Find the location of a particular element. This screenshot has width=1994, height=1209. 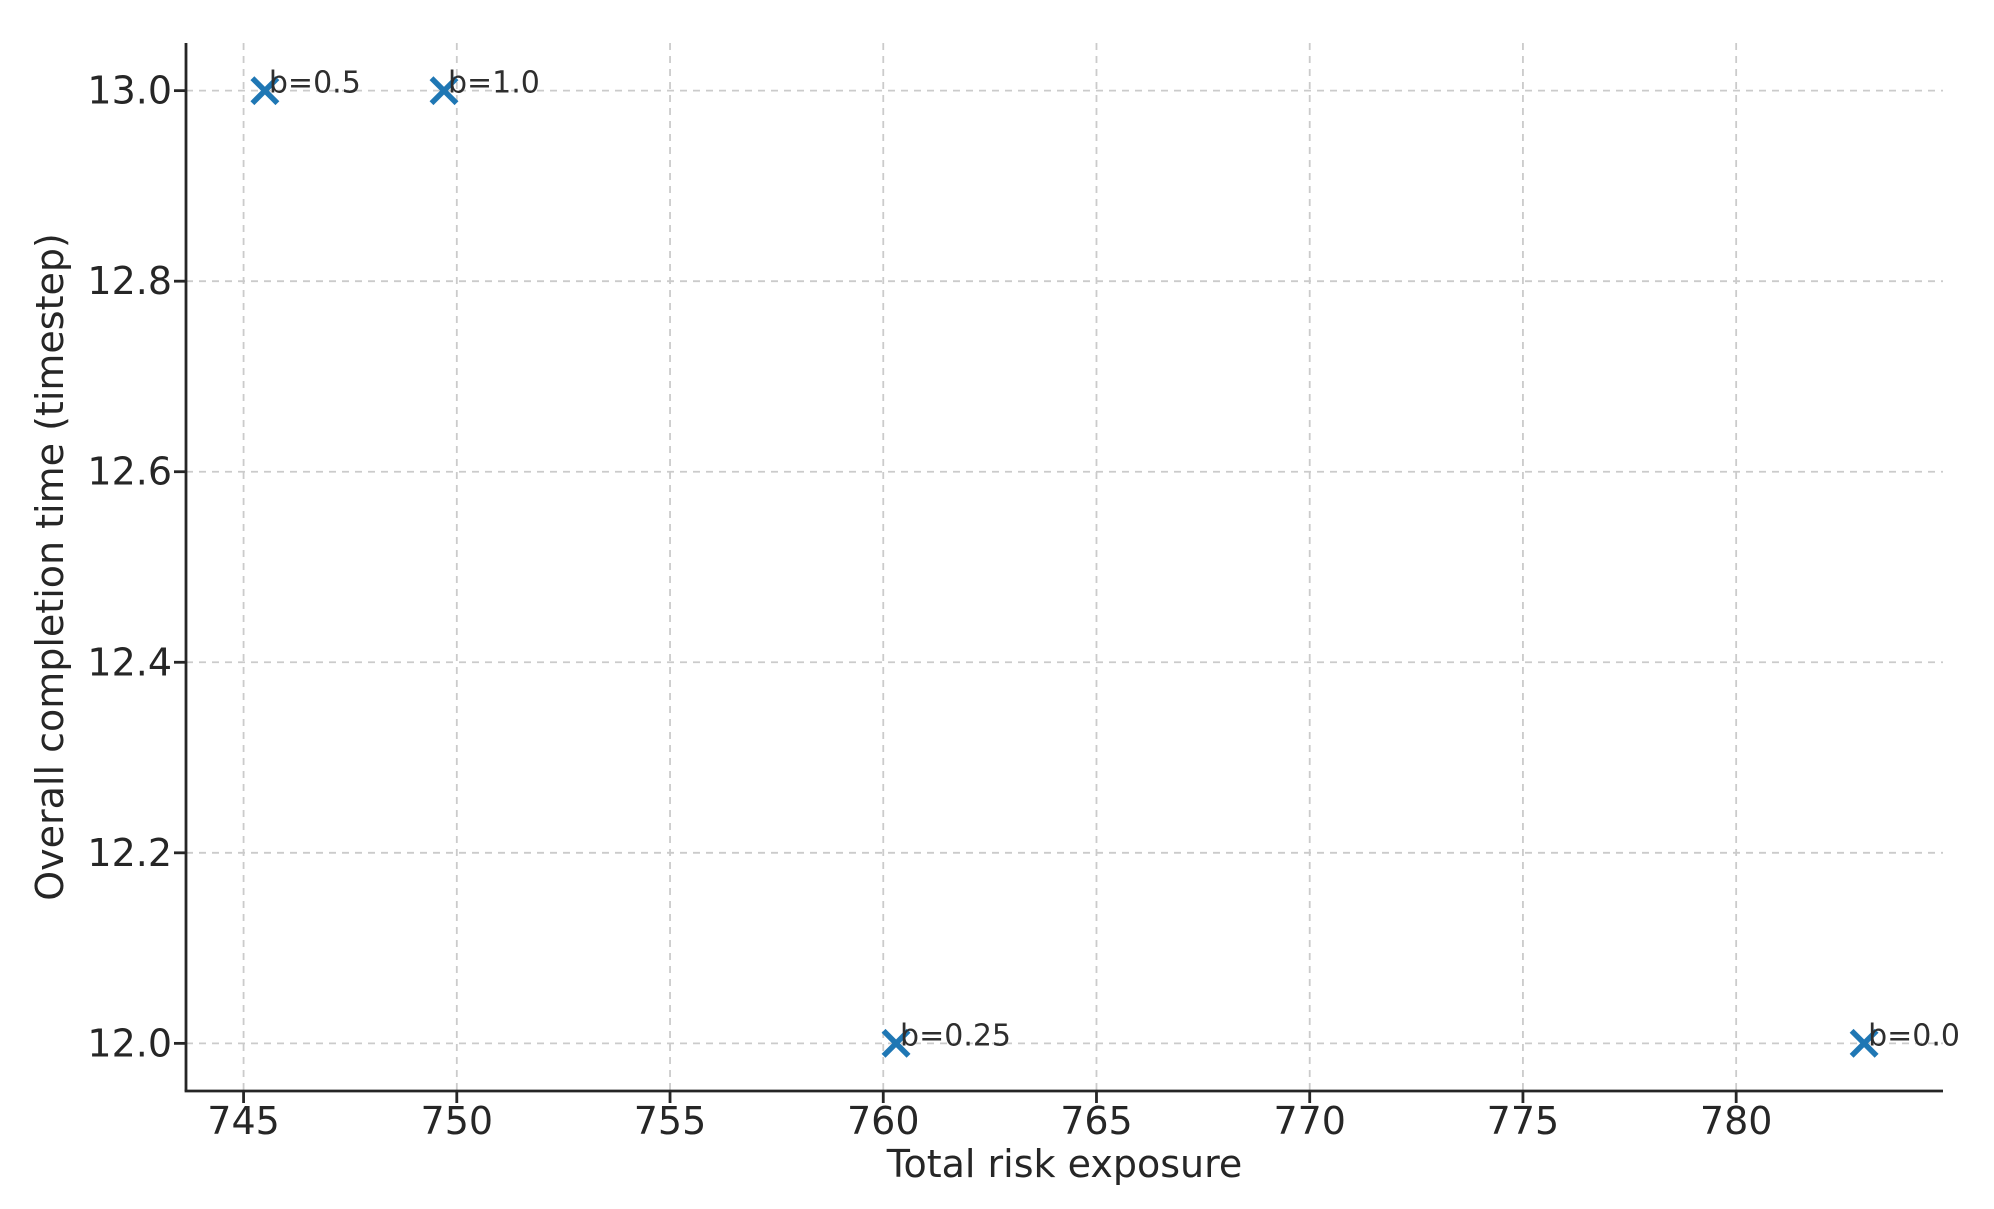

y-tick-label: 12.2 is located at coordinates (129, 853).